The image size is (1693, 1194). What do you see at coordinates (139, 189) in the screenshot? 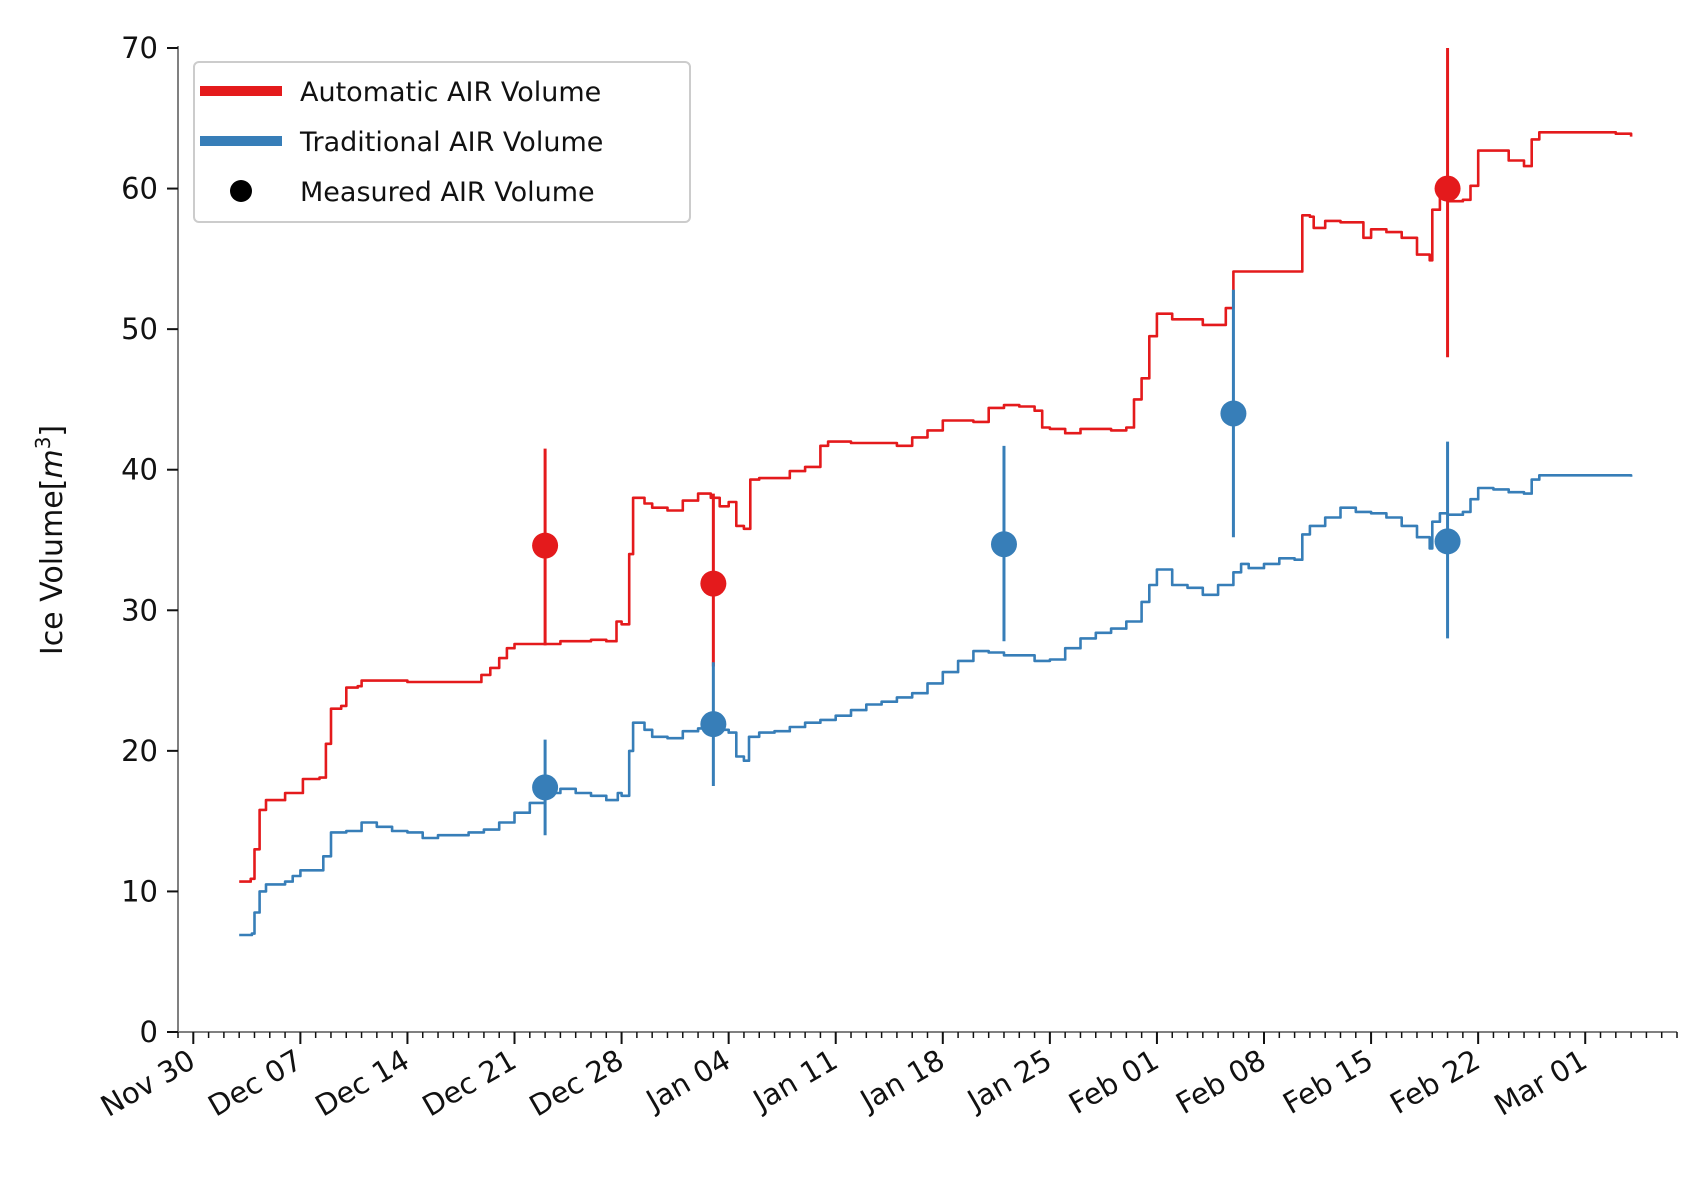
I see `y-tick-label: 60` at bounding box center [139, 189].